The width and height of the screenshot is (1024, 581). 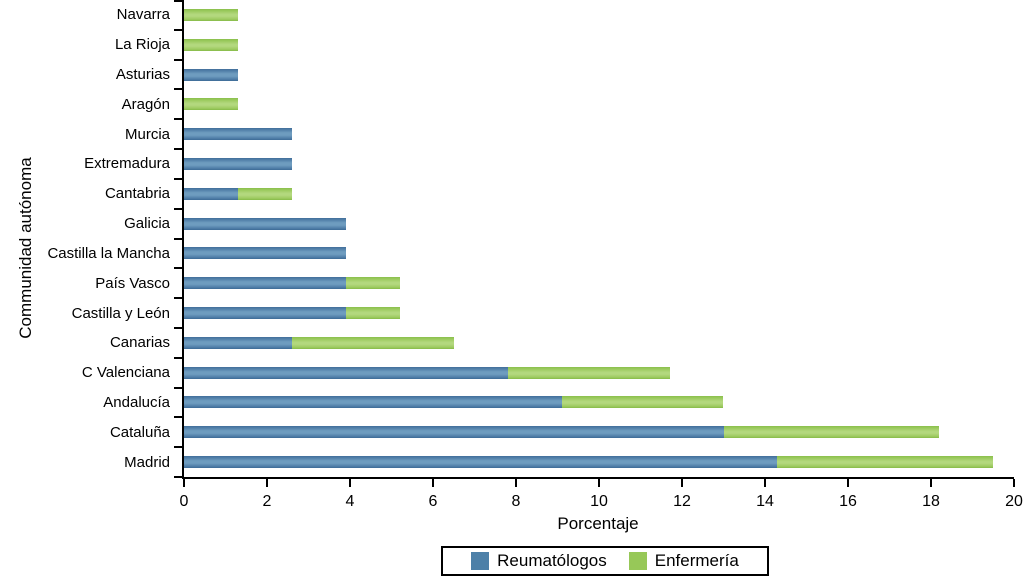 I want to click on x-axis-tick-label: 8, so click(x=516, y=501).